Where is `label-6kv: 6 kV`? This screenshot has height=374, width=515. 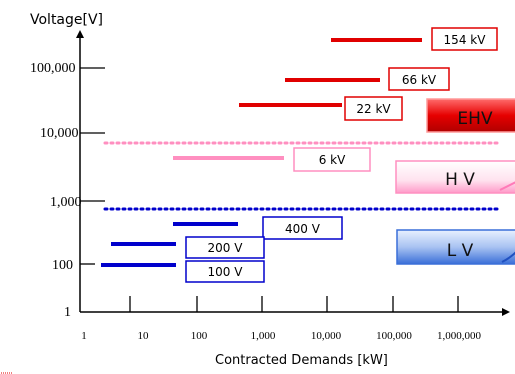
label-6kv: 6 kV is located at coordinates (332, 159).